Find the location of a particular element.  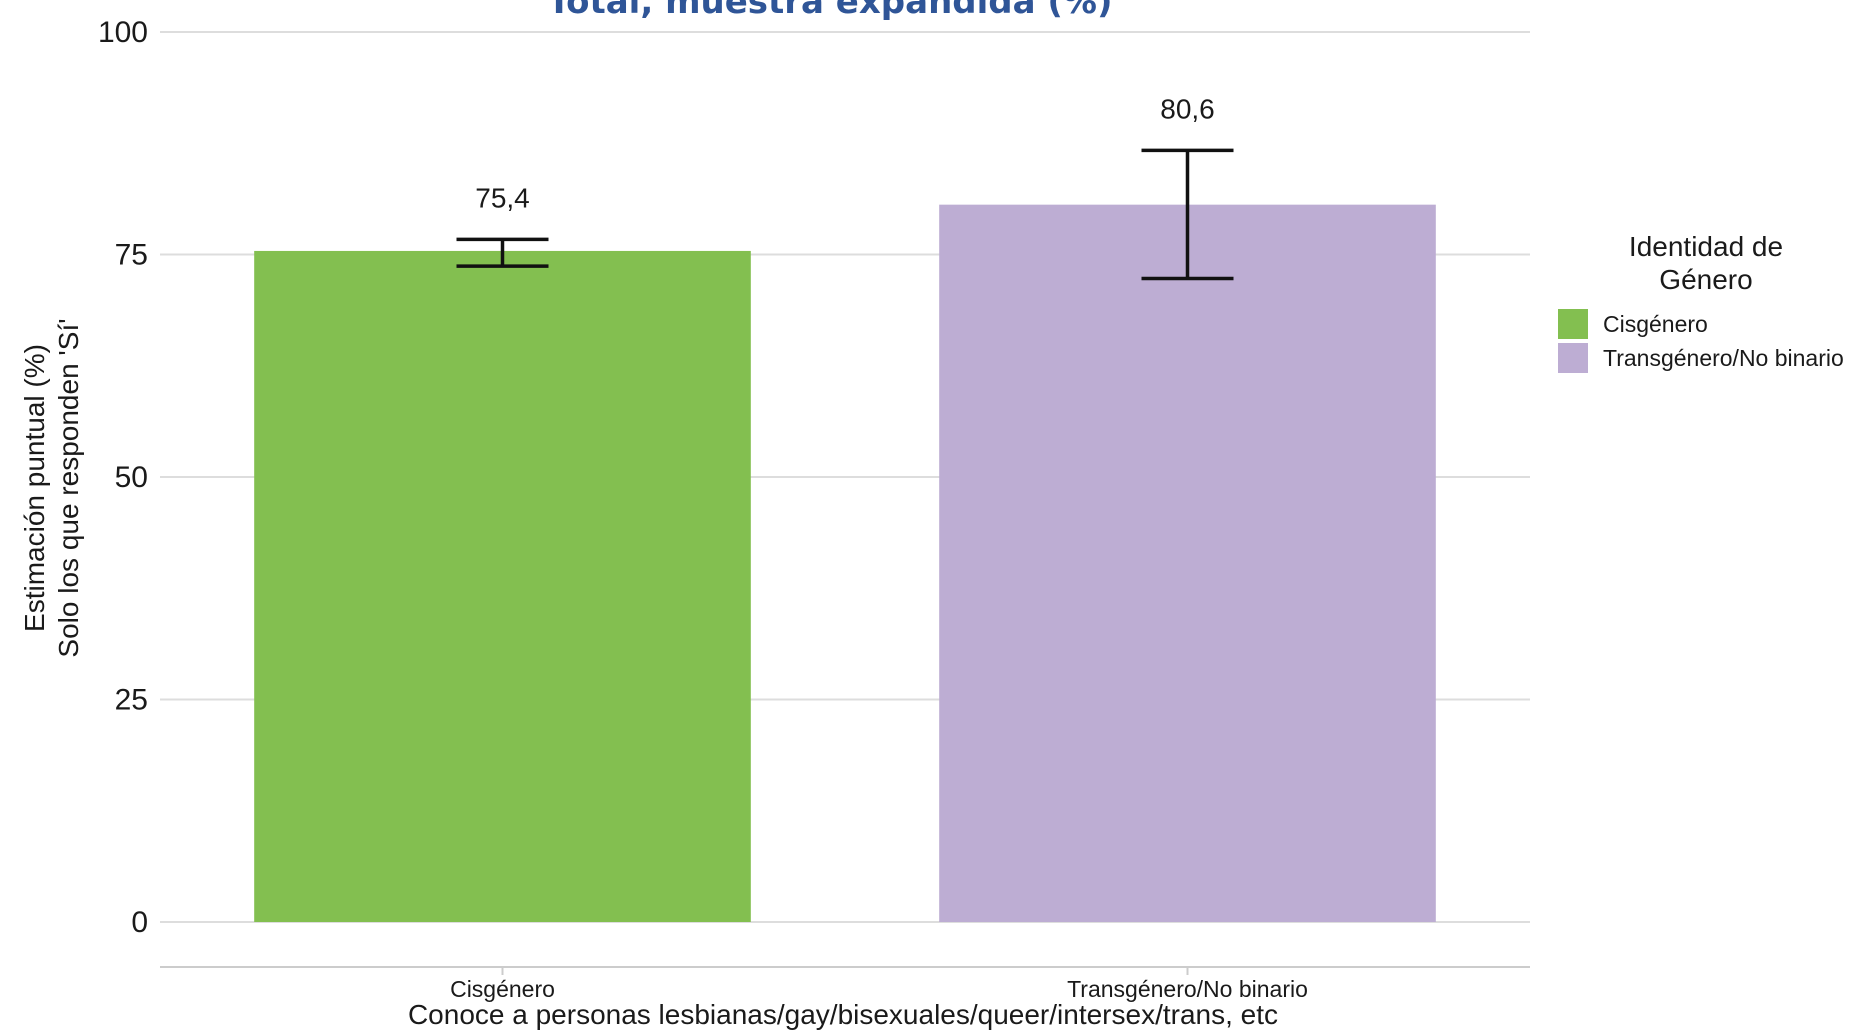

legend-title-line-2: Género is located at coordinates (1705, 279).